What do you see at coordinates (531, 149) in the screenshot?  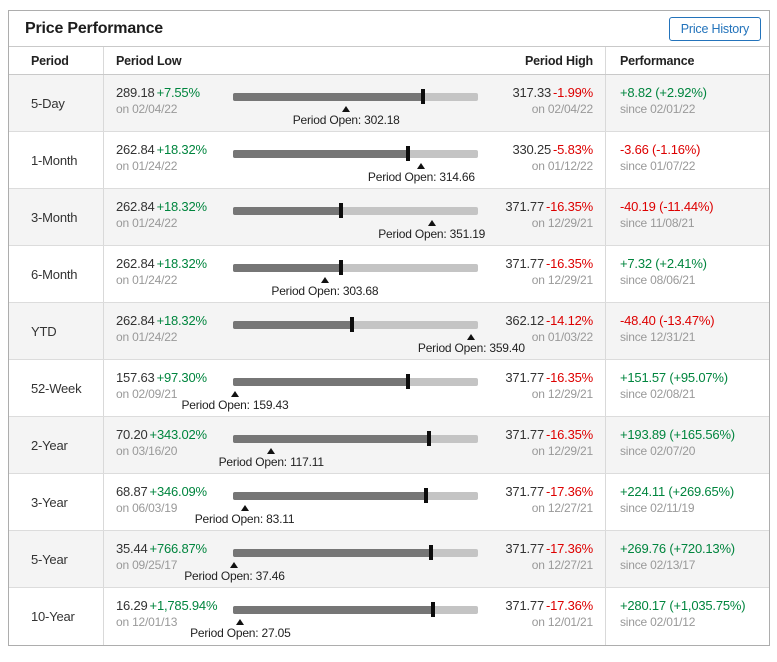 I see `high-value: 330.25` at bounding box center [531, 149].